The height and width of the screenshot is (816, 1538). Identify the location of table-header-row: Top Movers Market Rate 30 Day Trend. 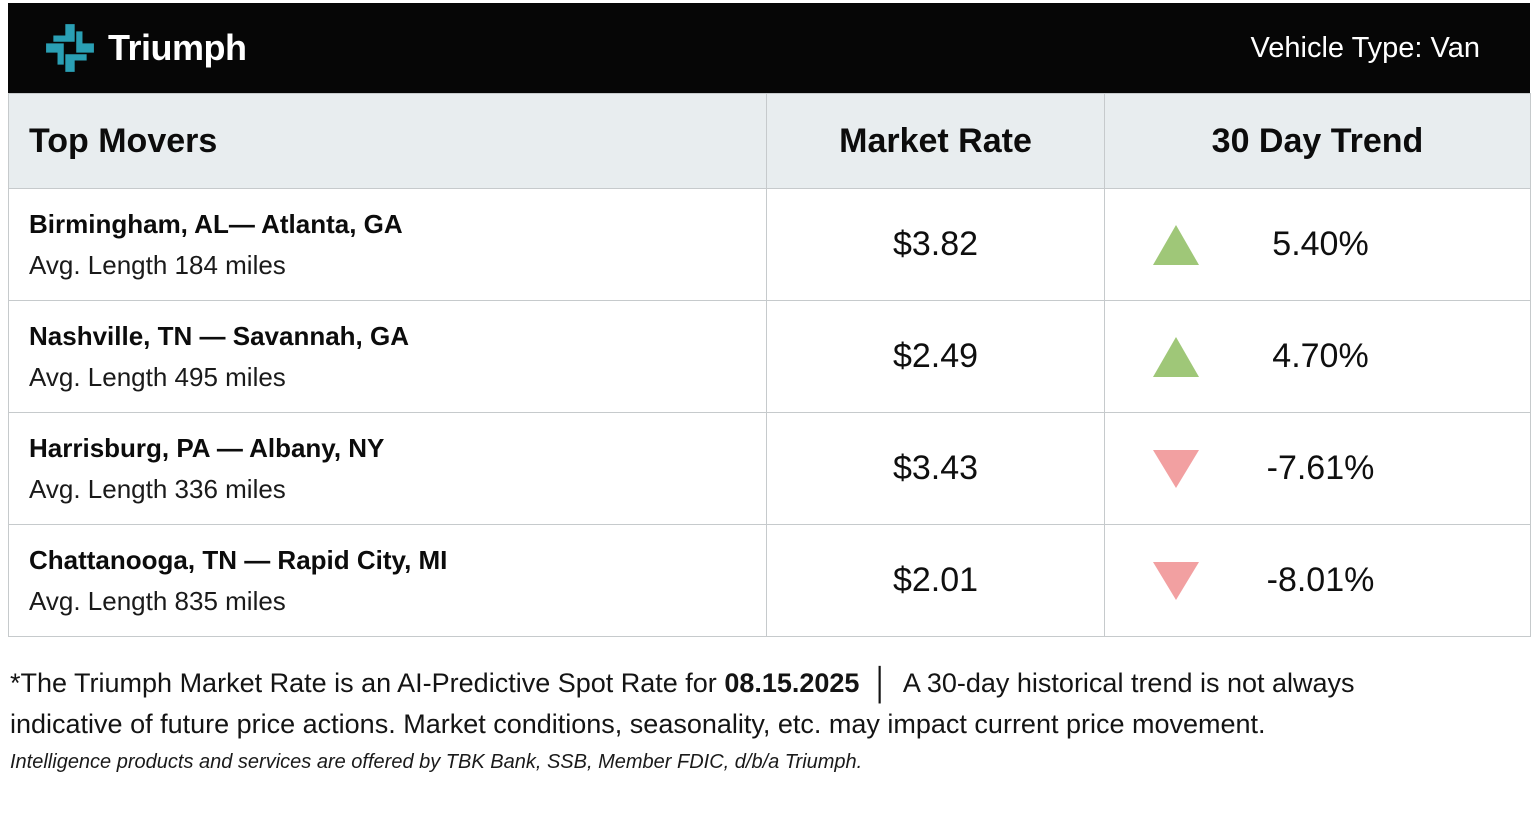
(769, 141).